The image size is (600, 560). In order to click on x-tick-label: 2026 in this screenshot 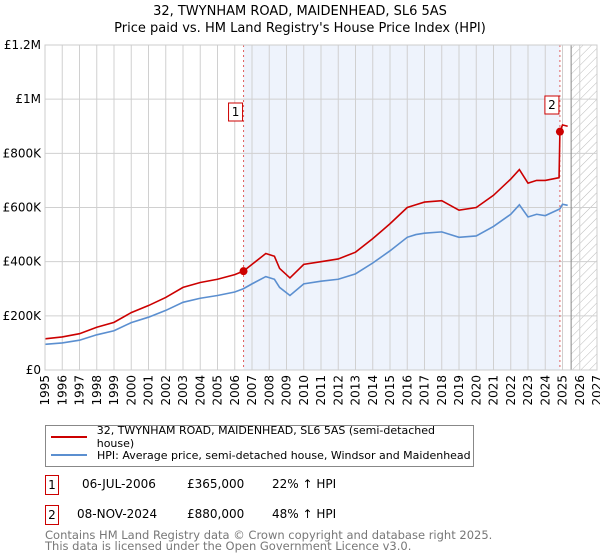, I will do `click(580, 390)`.